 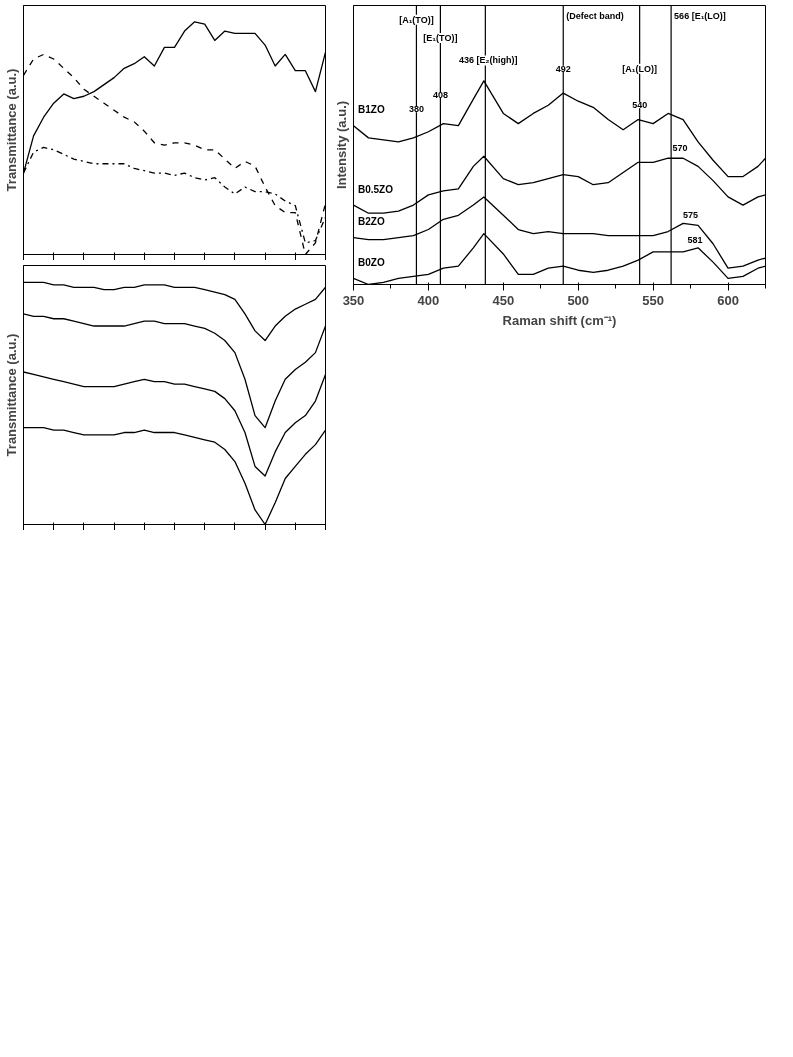 What do you see at coordinates (653, 300) in the screenshot?
I see `x-tick-label: 550` at bounding box center [653, 300].